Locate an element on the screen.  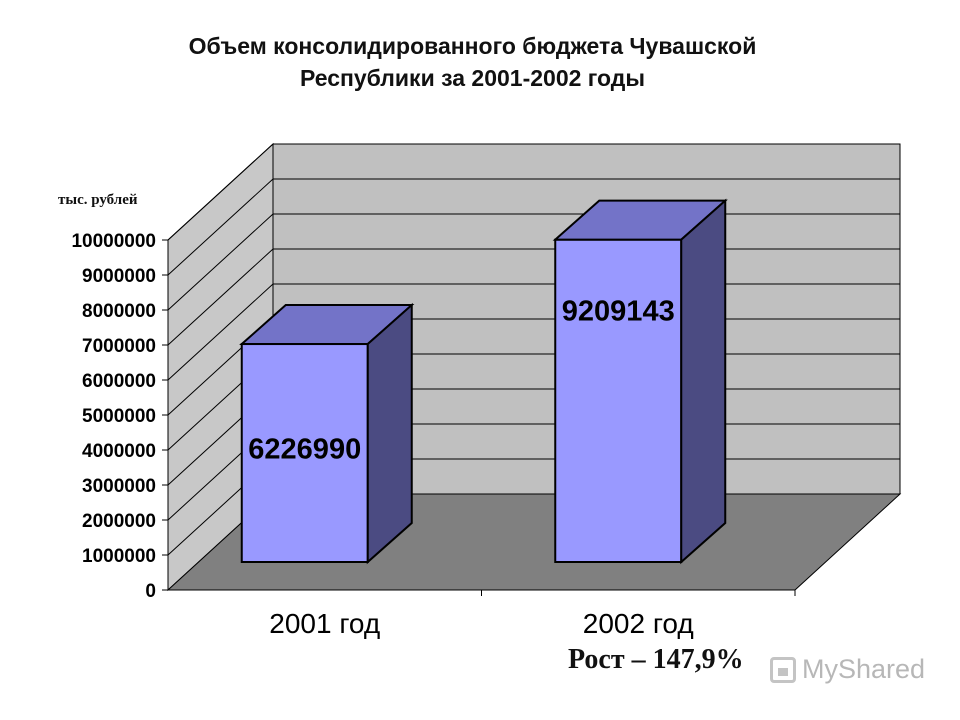
y-axis-unit-label: тыс. рублей is located at coordinates (98, 200).